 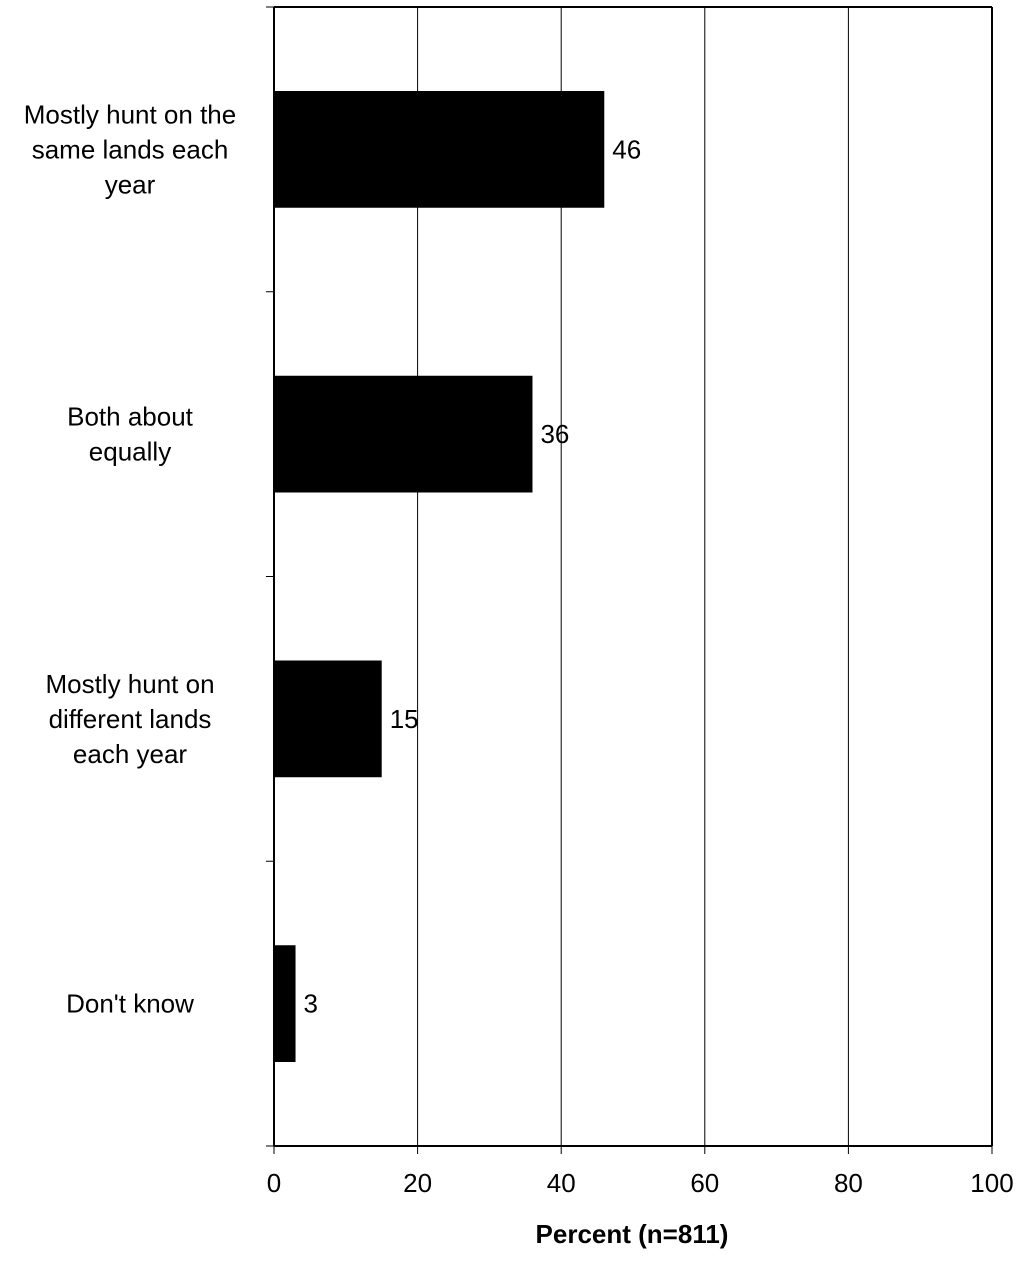 I want to click on x-axis-title: Percent (n=811), so click(x=632, y=1234).